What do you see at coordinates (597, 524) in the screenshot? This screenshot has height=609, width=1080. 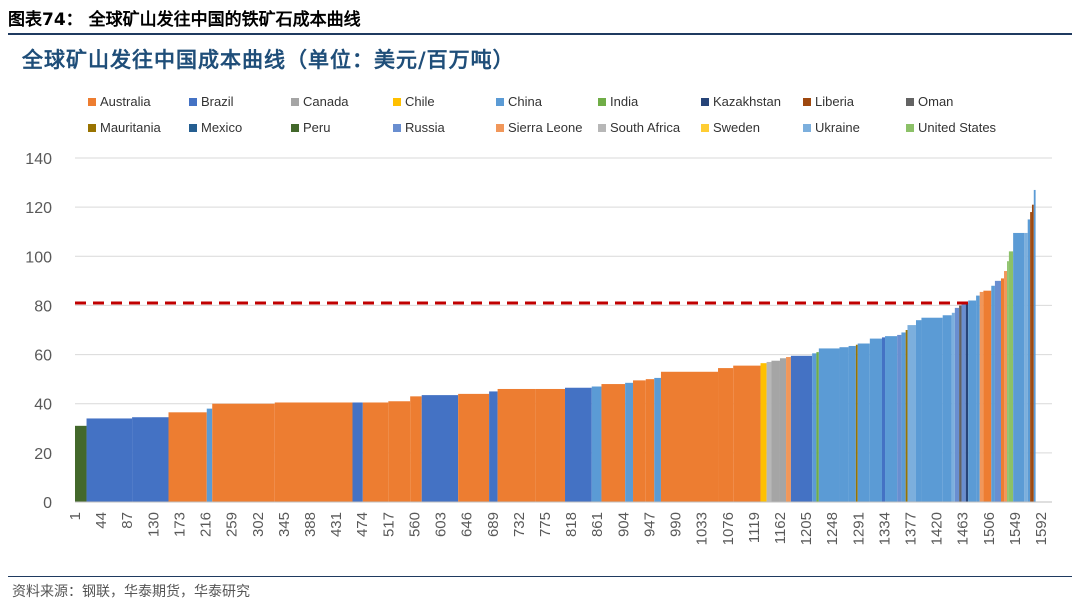 I see `x-tick-label: 861` at bounding box center [597, 524].